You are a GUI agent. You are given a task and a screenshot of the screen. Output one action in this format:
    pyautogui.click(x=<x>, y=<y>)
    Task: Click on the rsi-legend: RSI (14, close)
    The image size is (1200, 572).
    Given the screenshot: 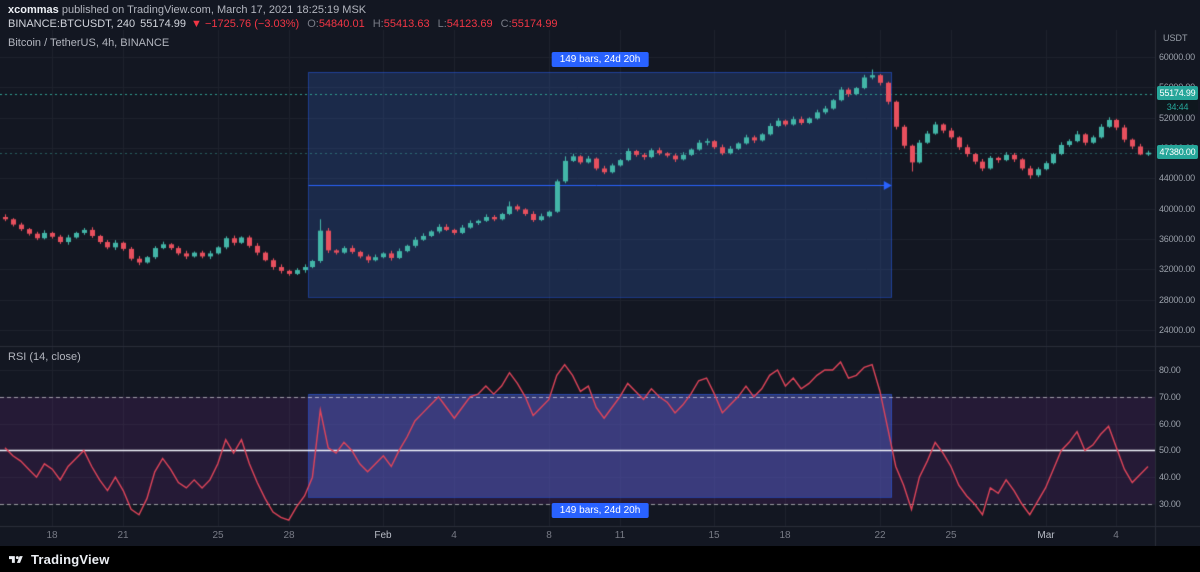 What is the action you would take?
    pyautogui.click(x=44, y=357)
    